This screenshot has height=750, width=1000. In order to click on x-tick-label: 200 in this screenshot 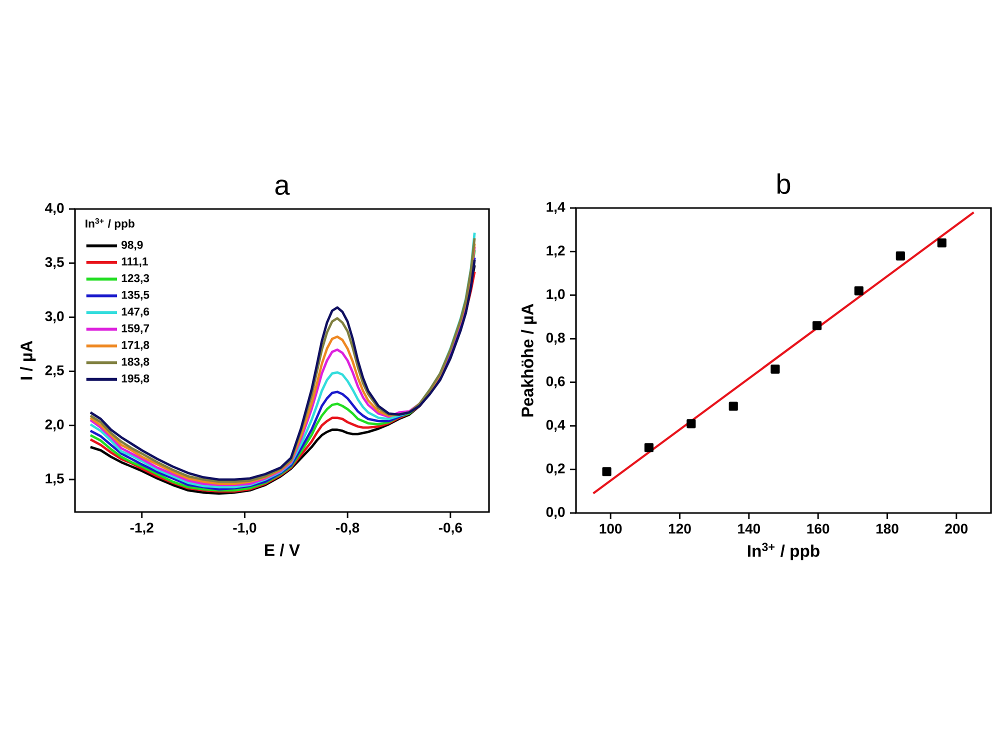, I will do `click(956, 529)`.